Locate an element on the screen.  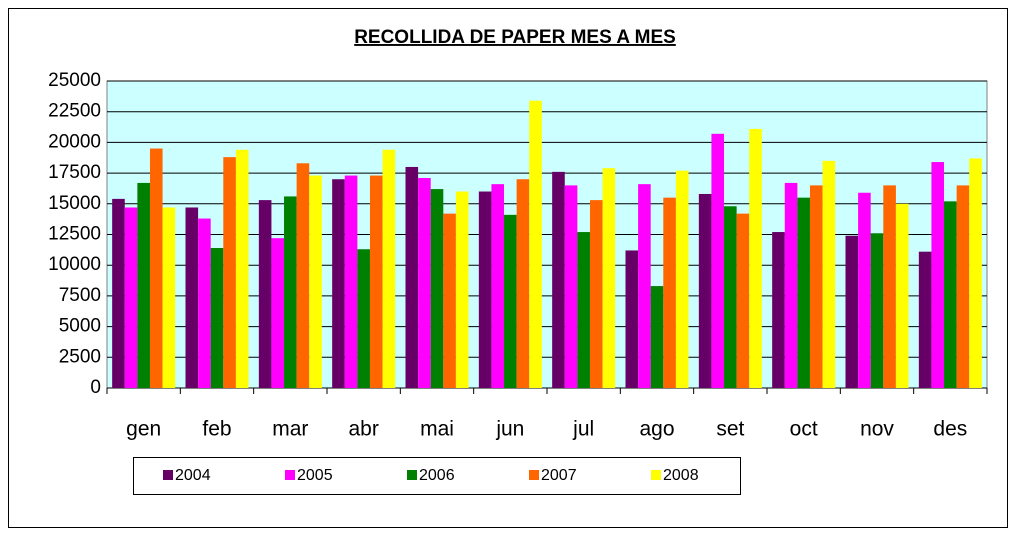
y-tick-label: 25000 is located at coordinates (74, 80).